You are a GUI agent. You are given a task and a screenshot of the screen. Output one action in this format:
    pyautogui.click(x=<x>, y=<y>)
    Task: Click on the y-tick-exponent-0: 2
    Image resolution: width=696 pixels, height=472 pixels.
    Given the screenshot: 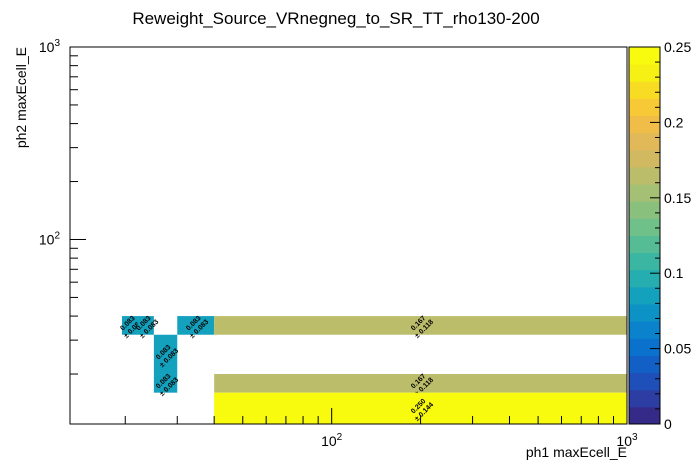 What is the action you would take?
    pyautogui.click(x=57, y=235)
    